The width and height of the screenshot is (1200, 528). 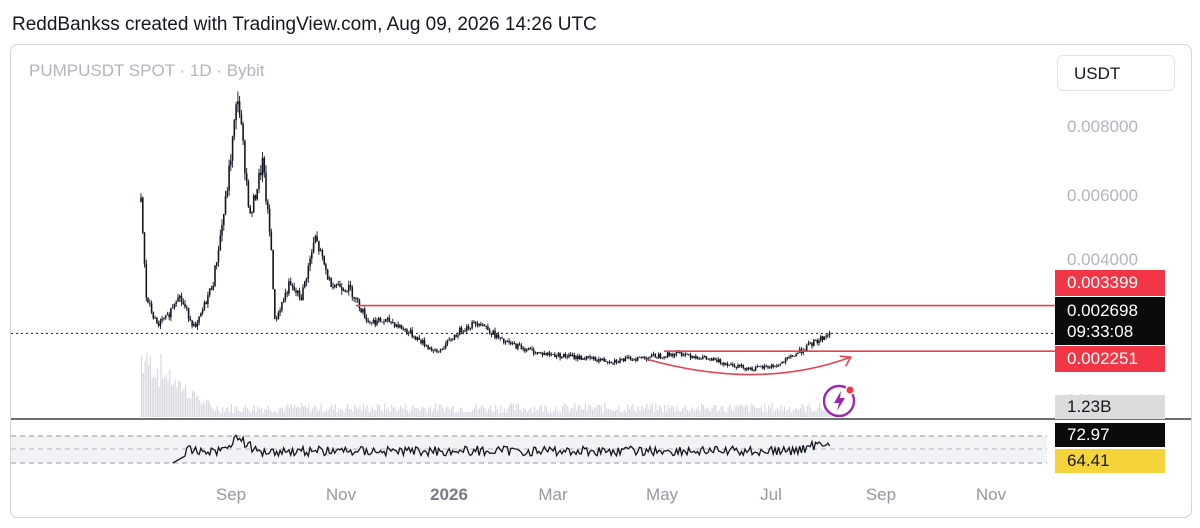 What do you see at coordinates (1116, 73) in the screenshot?
I see `currency-selector: USDT` at bounding box center [1116, 73].